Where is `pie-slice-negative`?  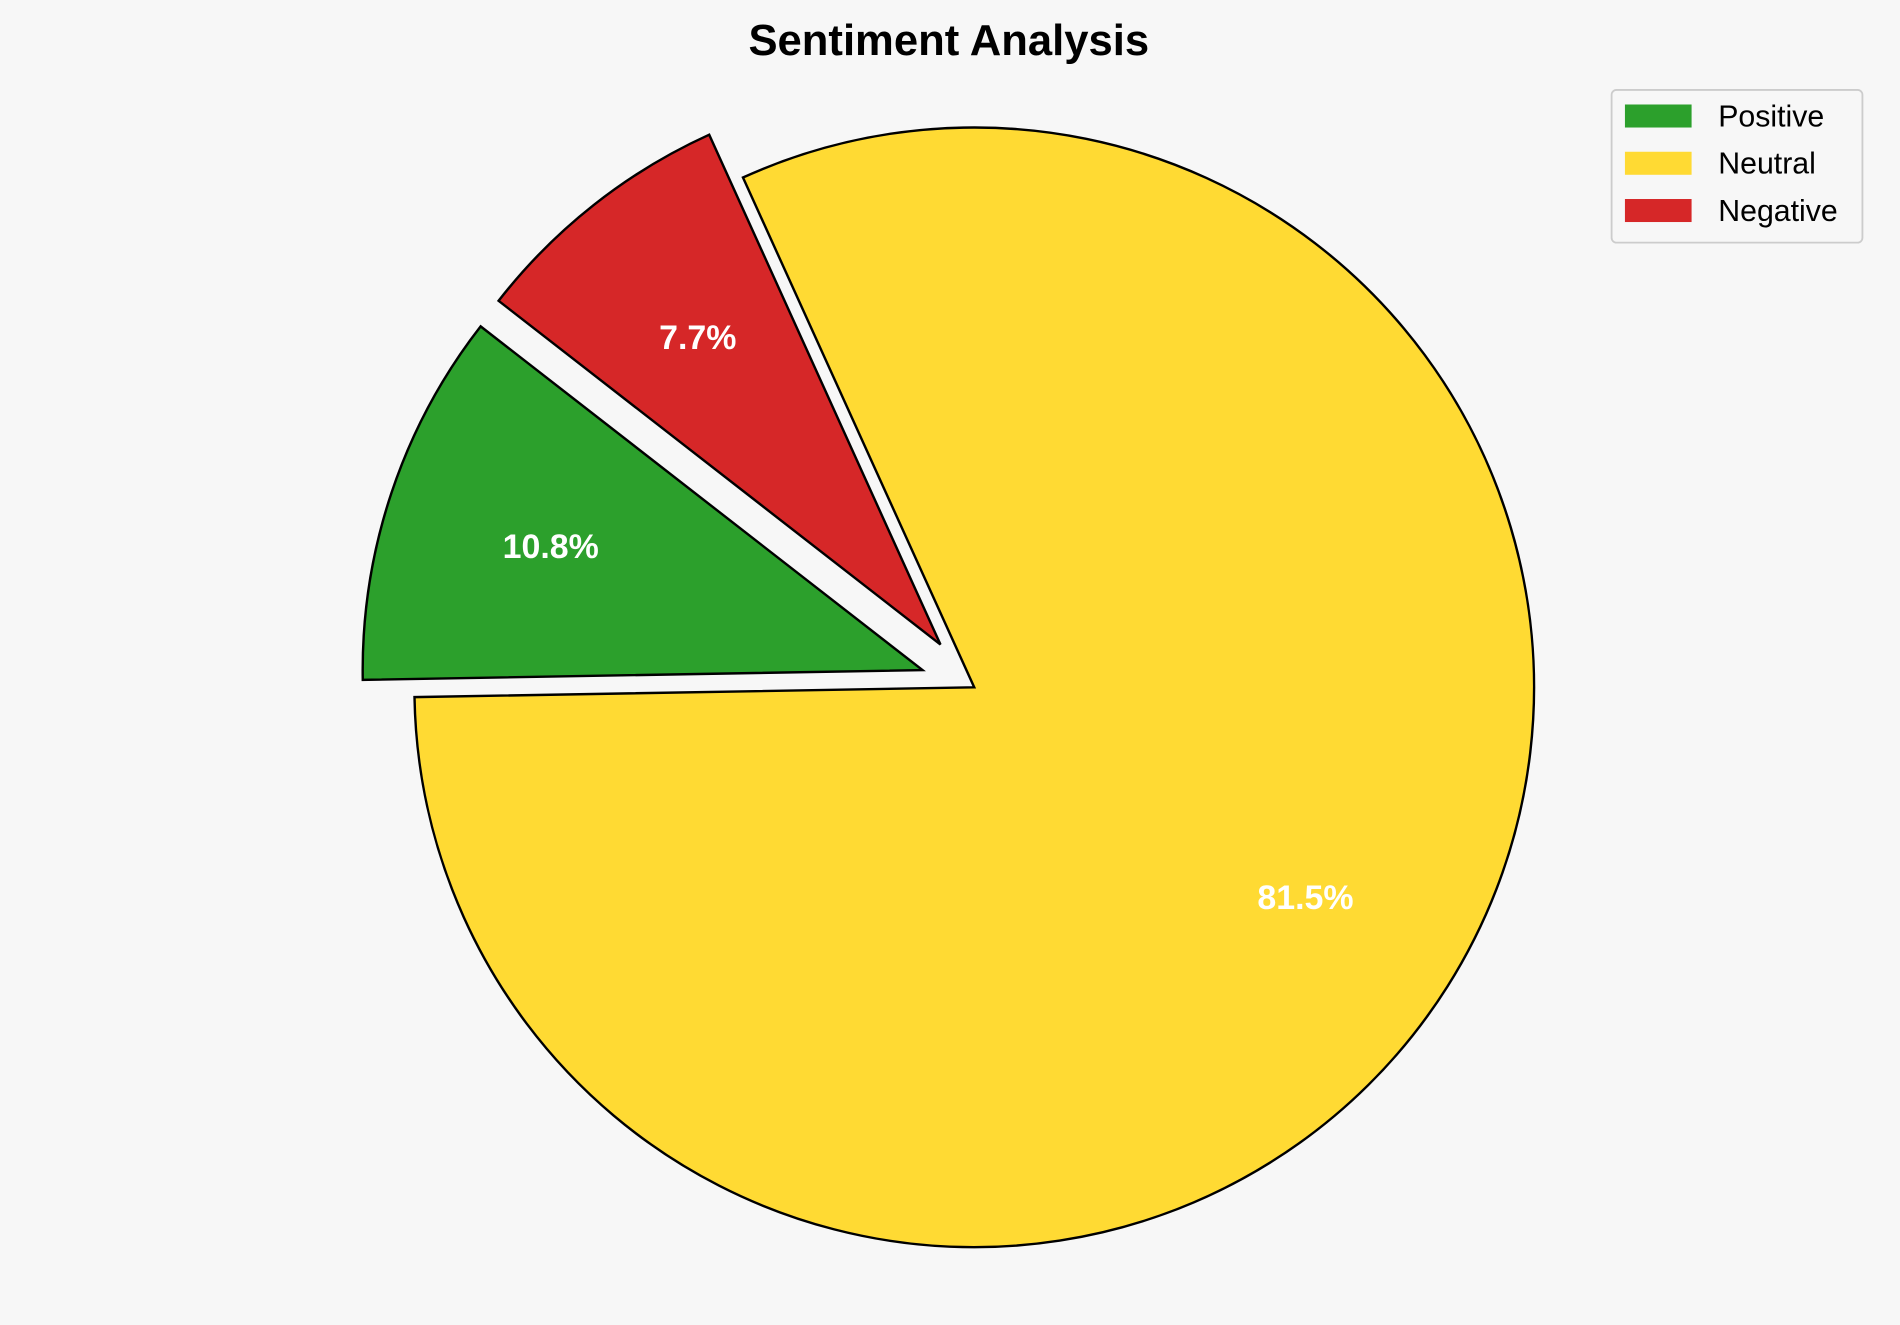 pie-slice-negative is located at coordinates (719, 389).